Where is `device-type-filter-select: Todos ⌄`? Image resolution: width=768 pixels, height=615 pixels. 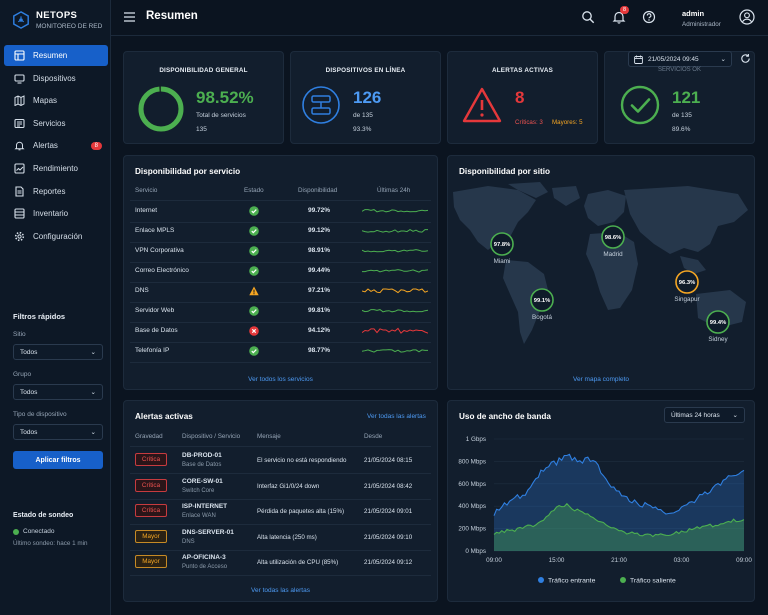
device-type-filter-select: Todos ⌄ is located at coordinates (58, 432).